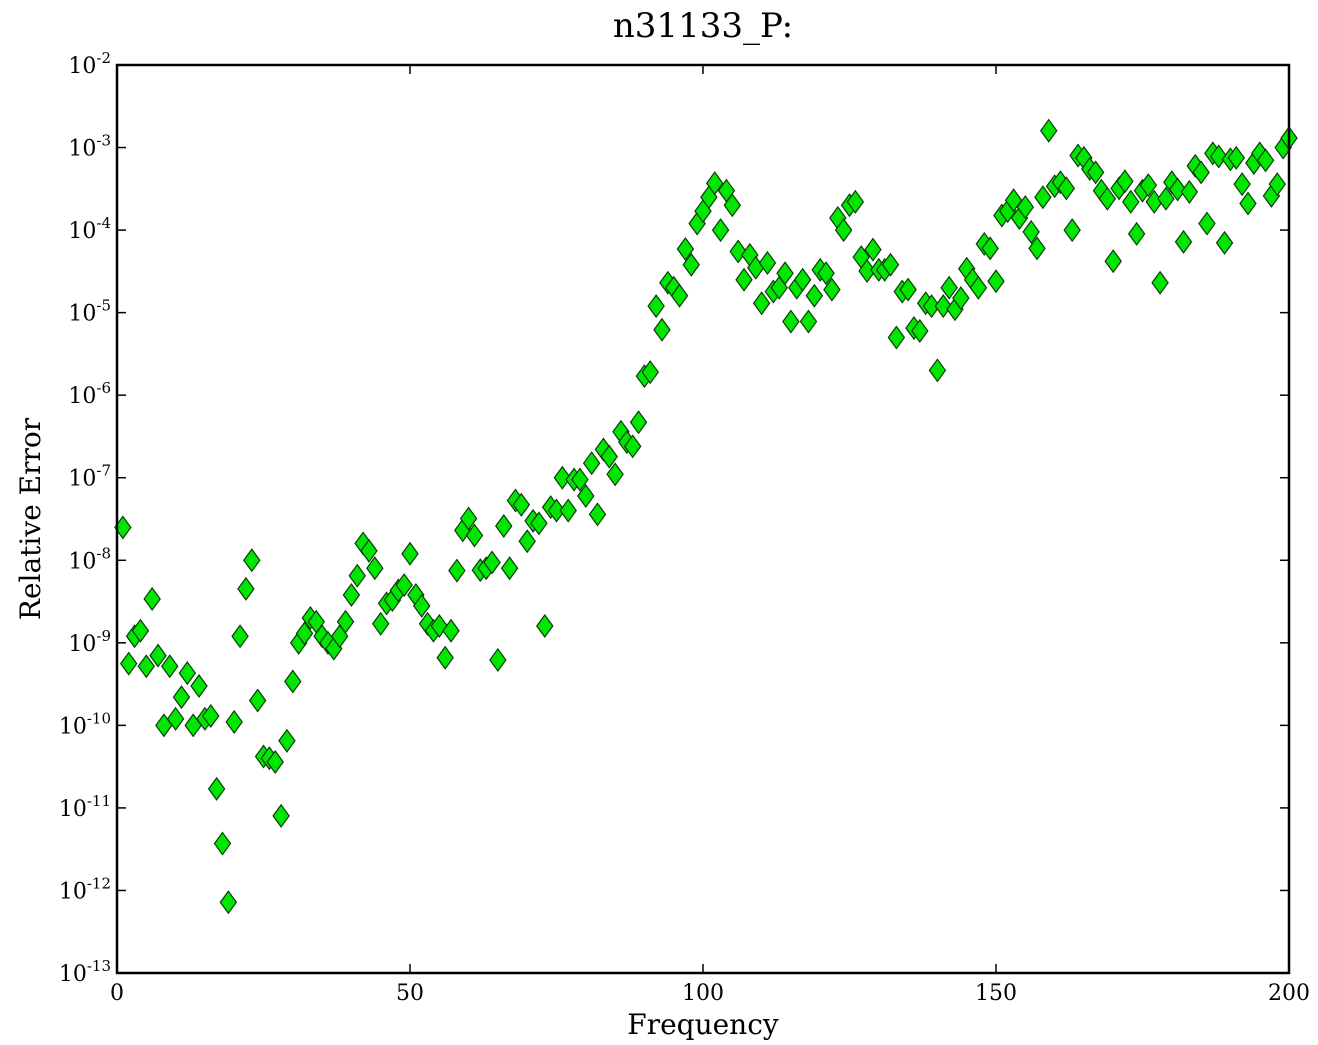  Describe the element at coordinates (99, 801) in the screenshot. I see `y-tick-exponent: -11` at that location.